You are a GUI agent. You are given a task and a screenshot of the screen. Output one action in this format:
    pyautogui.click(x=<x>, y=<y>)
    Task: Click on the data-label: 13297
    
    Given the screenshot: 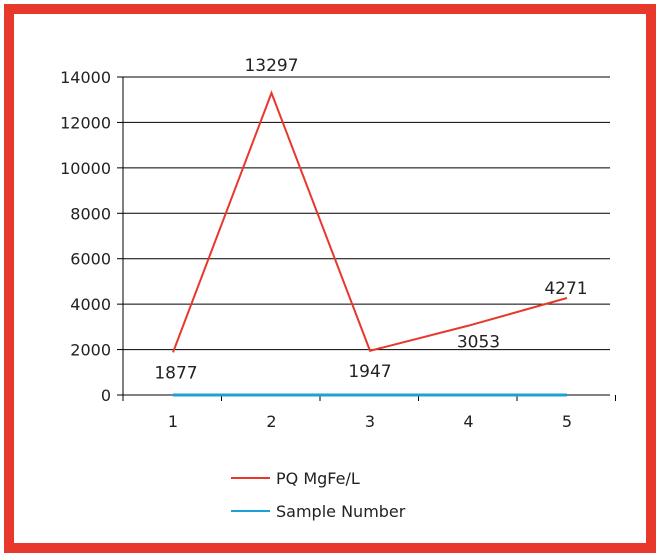 What is the action you would take?
    pyautogui.click(x=271, y=66)
    